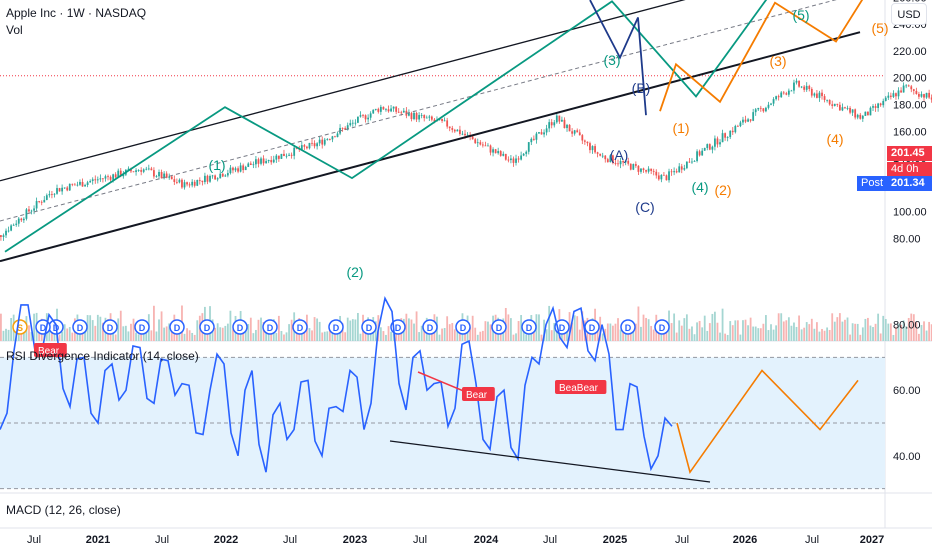  Describe the element at coordinates (909, 14) in the screenshot. I see `currency-button: USD` at that location.